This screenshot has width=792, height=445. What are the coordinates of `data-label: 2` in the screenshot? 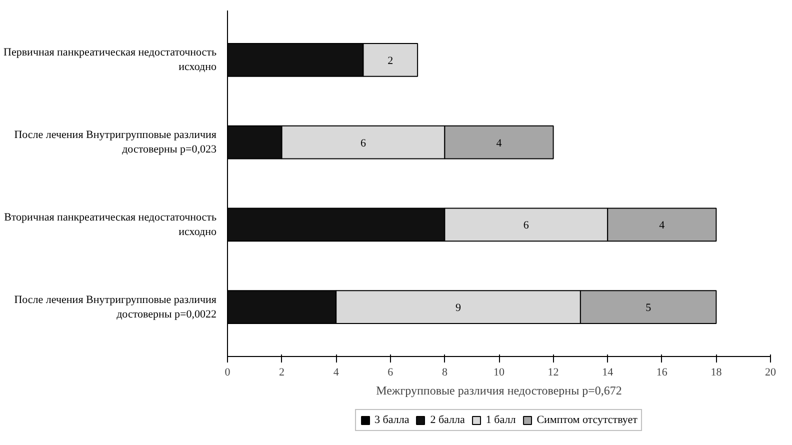 It's located at (391, 60).